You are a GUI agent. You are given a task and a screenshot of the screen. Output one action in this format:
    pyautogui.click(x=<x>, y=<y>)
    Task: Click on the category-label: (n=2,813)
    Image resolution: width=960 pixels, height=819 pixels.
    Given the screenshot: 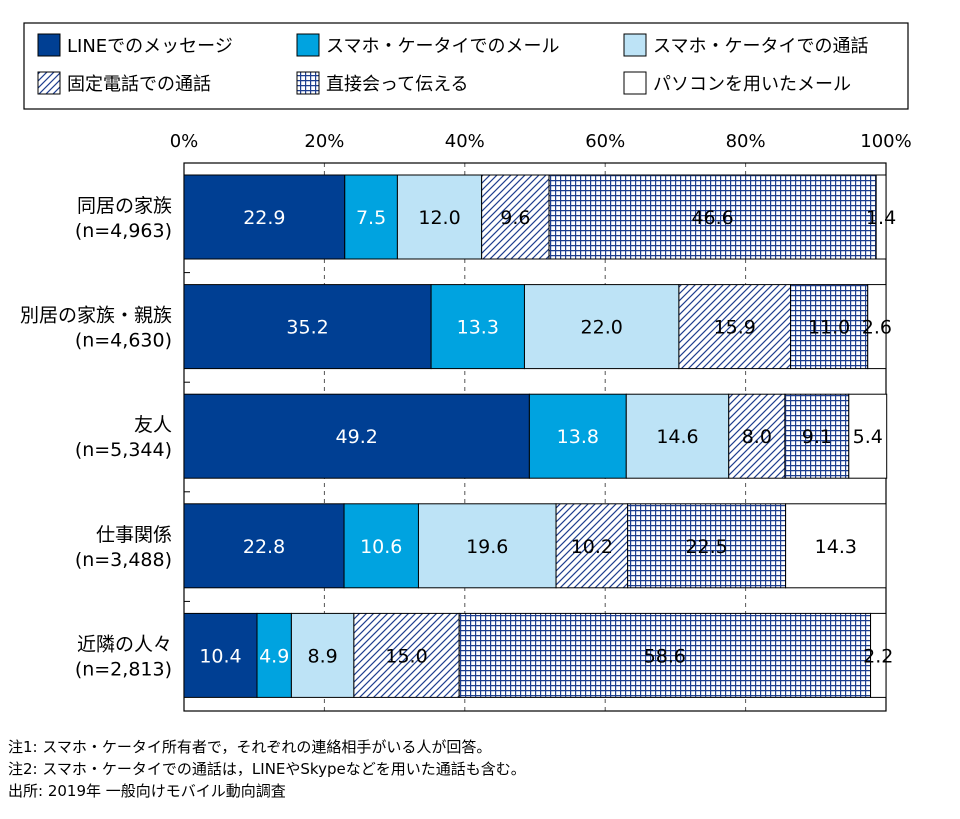 What is the action you would take?
    pyautogui.click(x=123, y=669)
    